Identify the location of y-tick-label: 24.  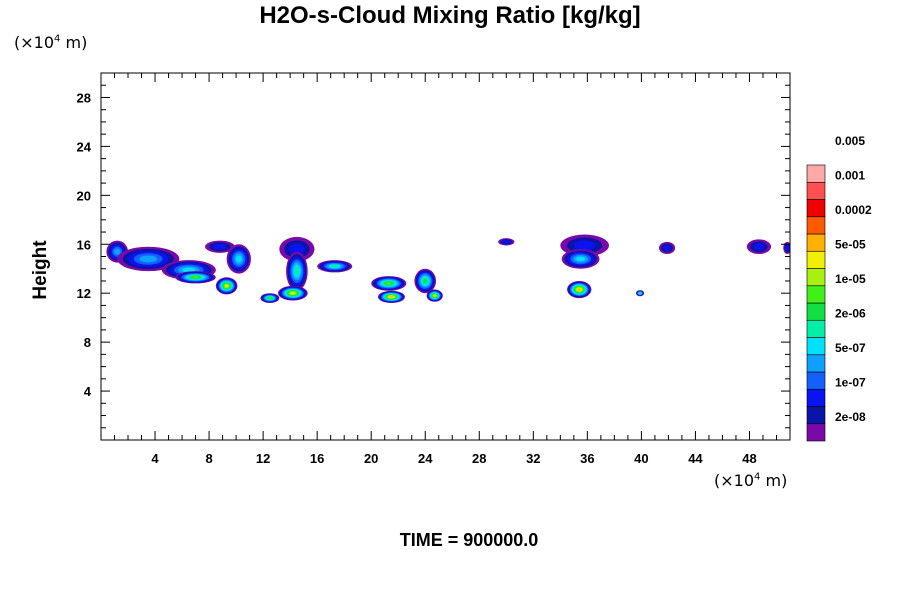
(84, 146).